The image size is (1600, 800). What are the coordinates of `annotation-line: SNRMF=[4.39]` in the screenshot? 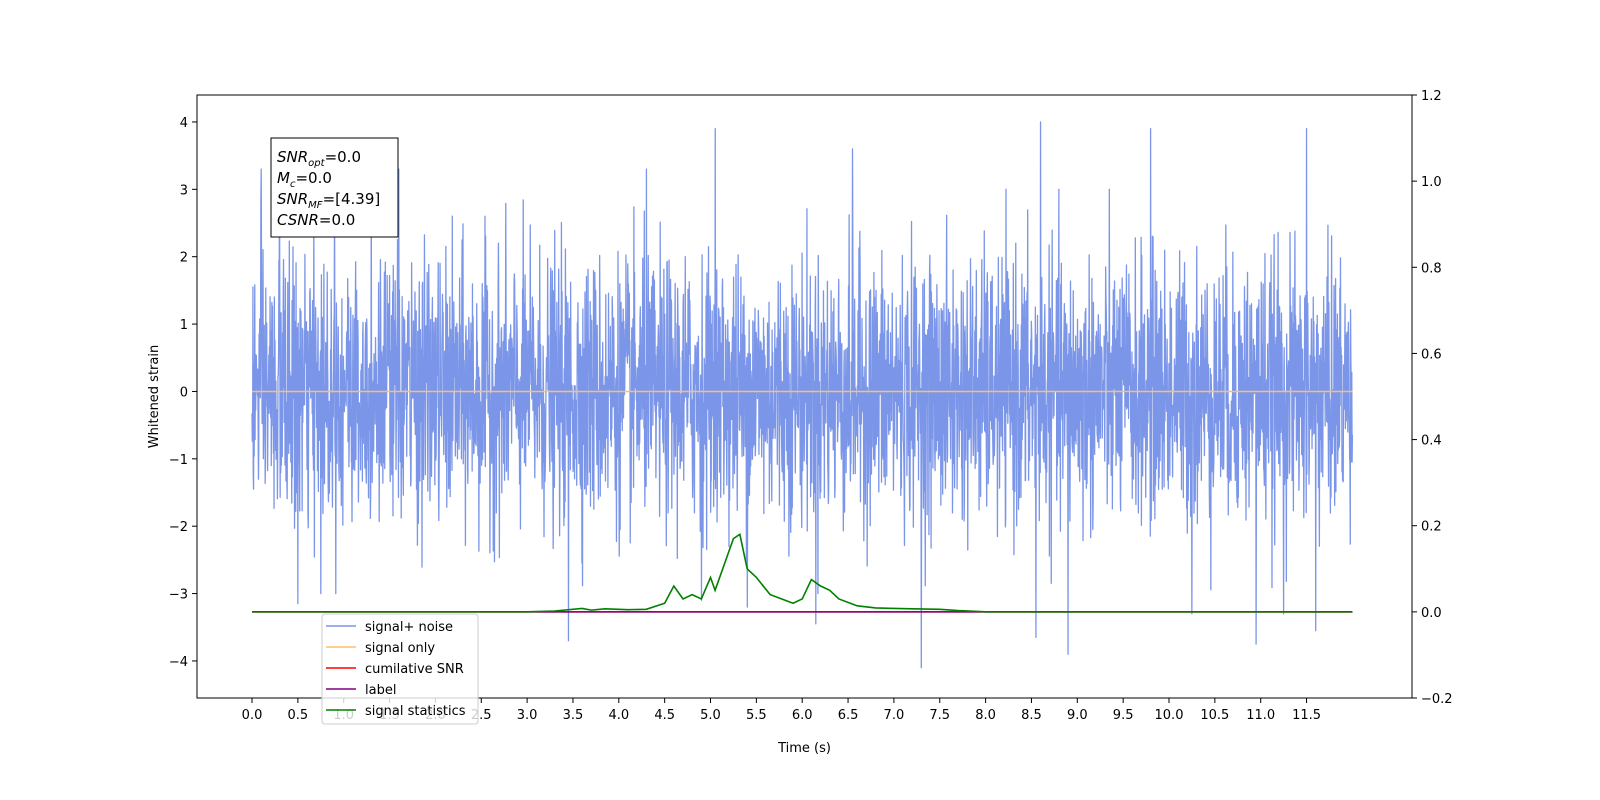 It's located at (328, 200).